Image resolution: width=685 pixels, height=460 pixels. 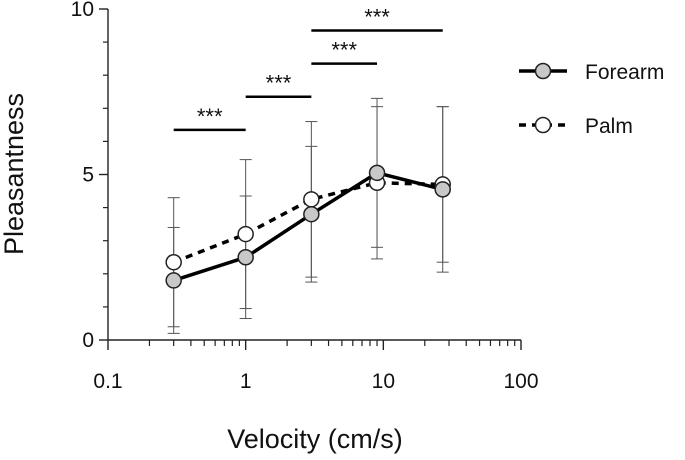 I want to click on x-tick-label: 0.1, so click(x=107, y=381).